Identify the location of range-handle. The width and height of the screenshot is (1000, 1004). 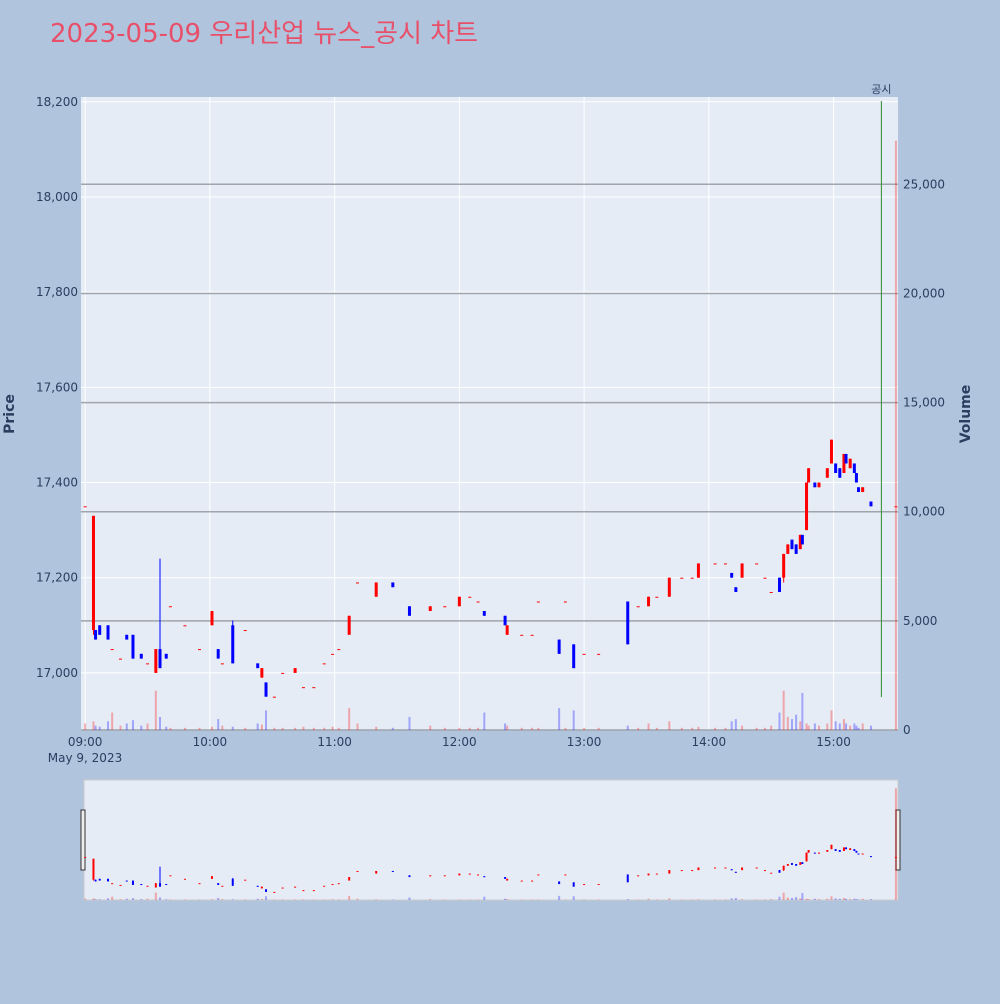
(83, 840).